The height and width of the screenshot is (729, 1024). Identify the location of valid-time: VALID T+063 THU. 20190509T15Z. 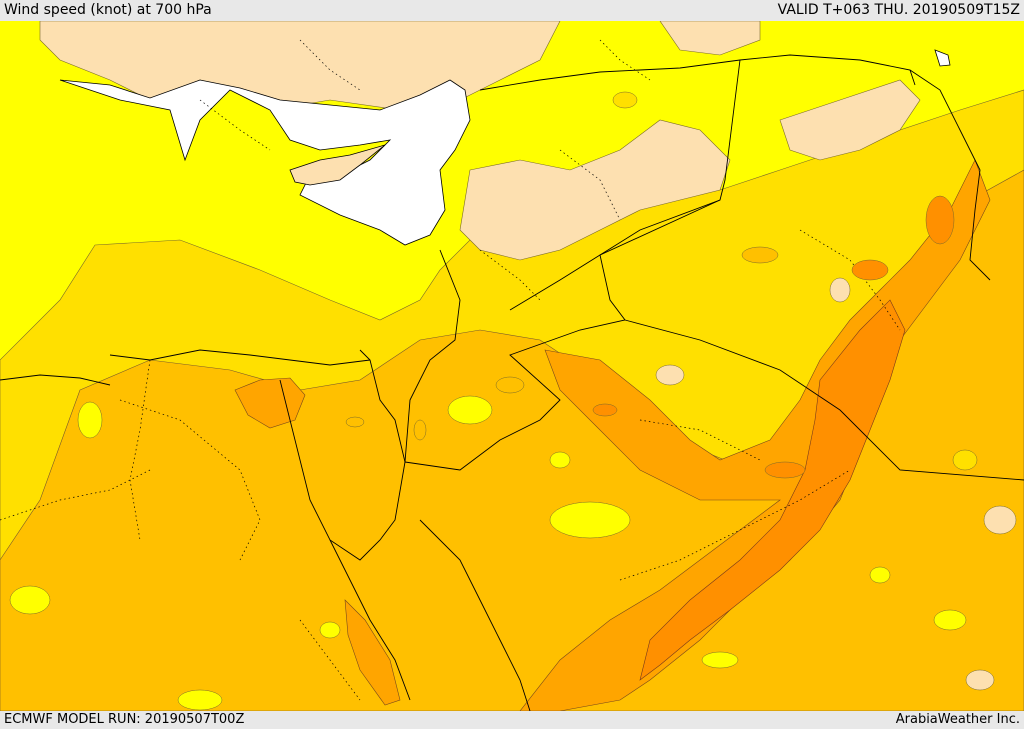
(898, 10).